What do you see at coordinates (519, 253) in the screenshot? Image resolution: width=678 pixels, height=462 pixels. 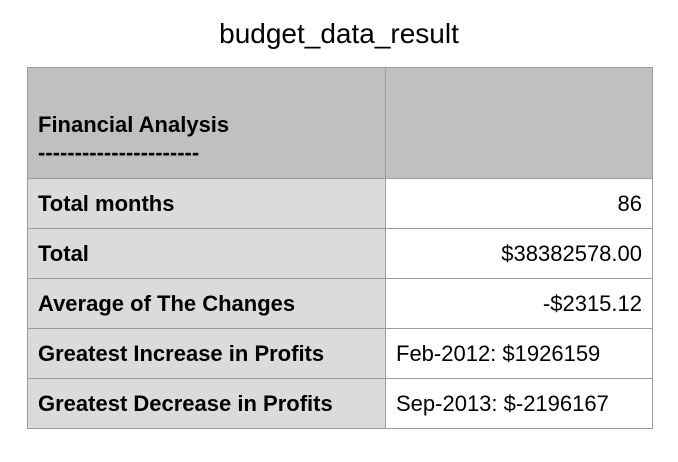 I see `row-value-total: $38382578.00` at bounding box center [519, 253].